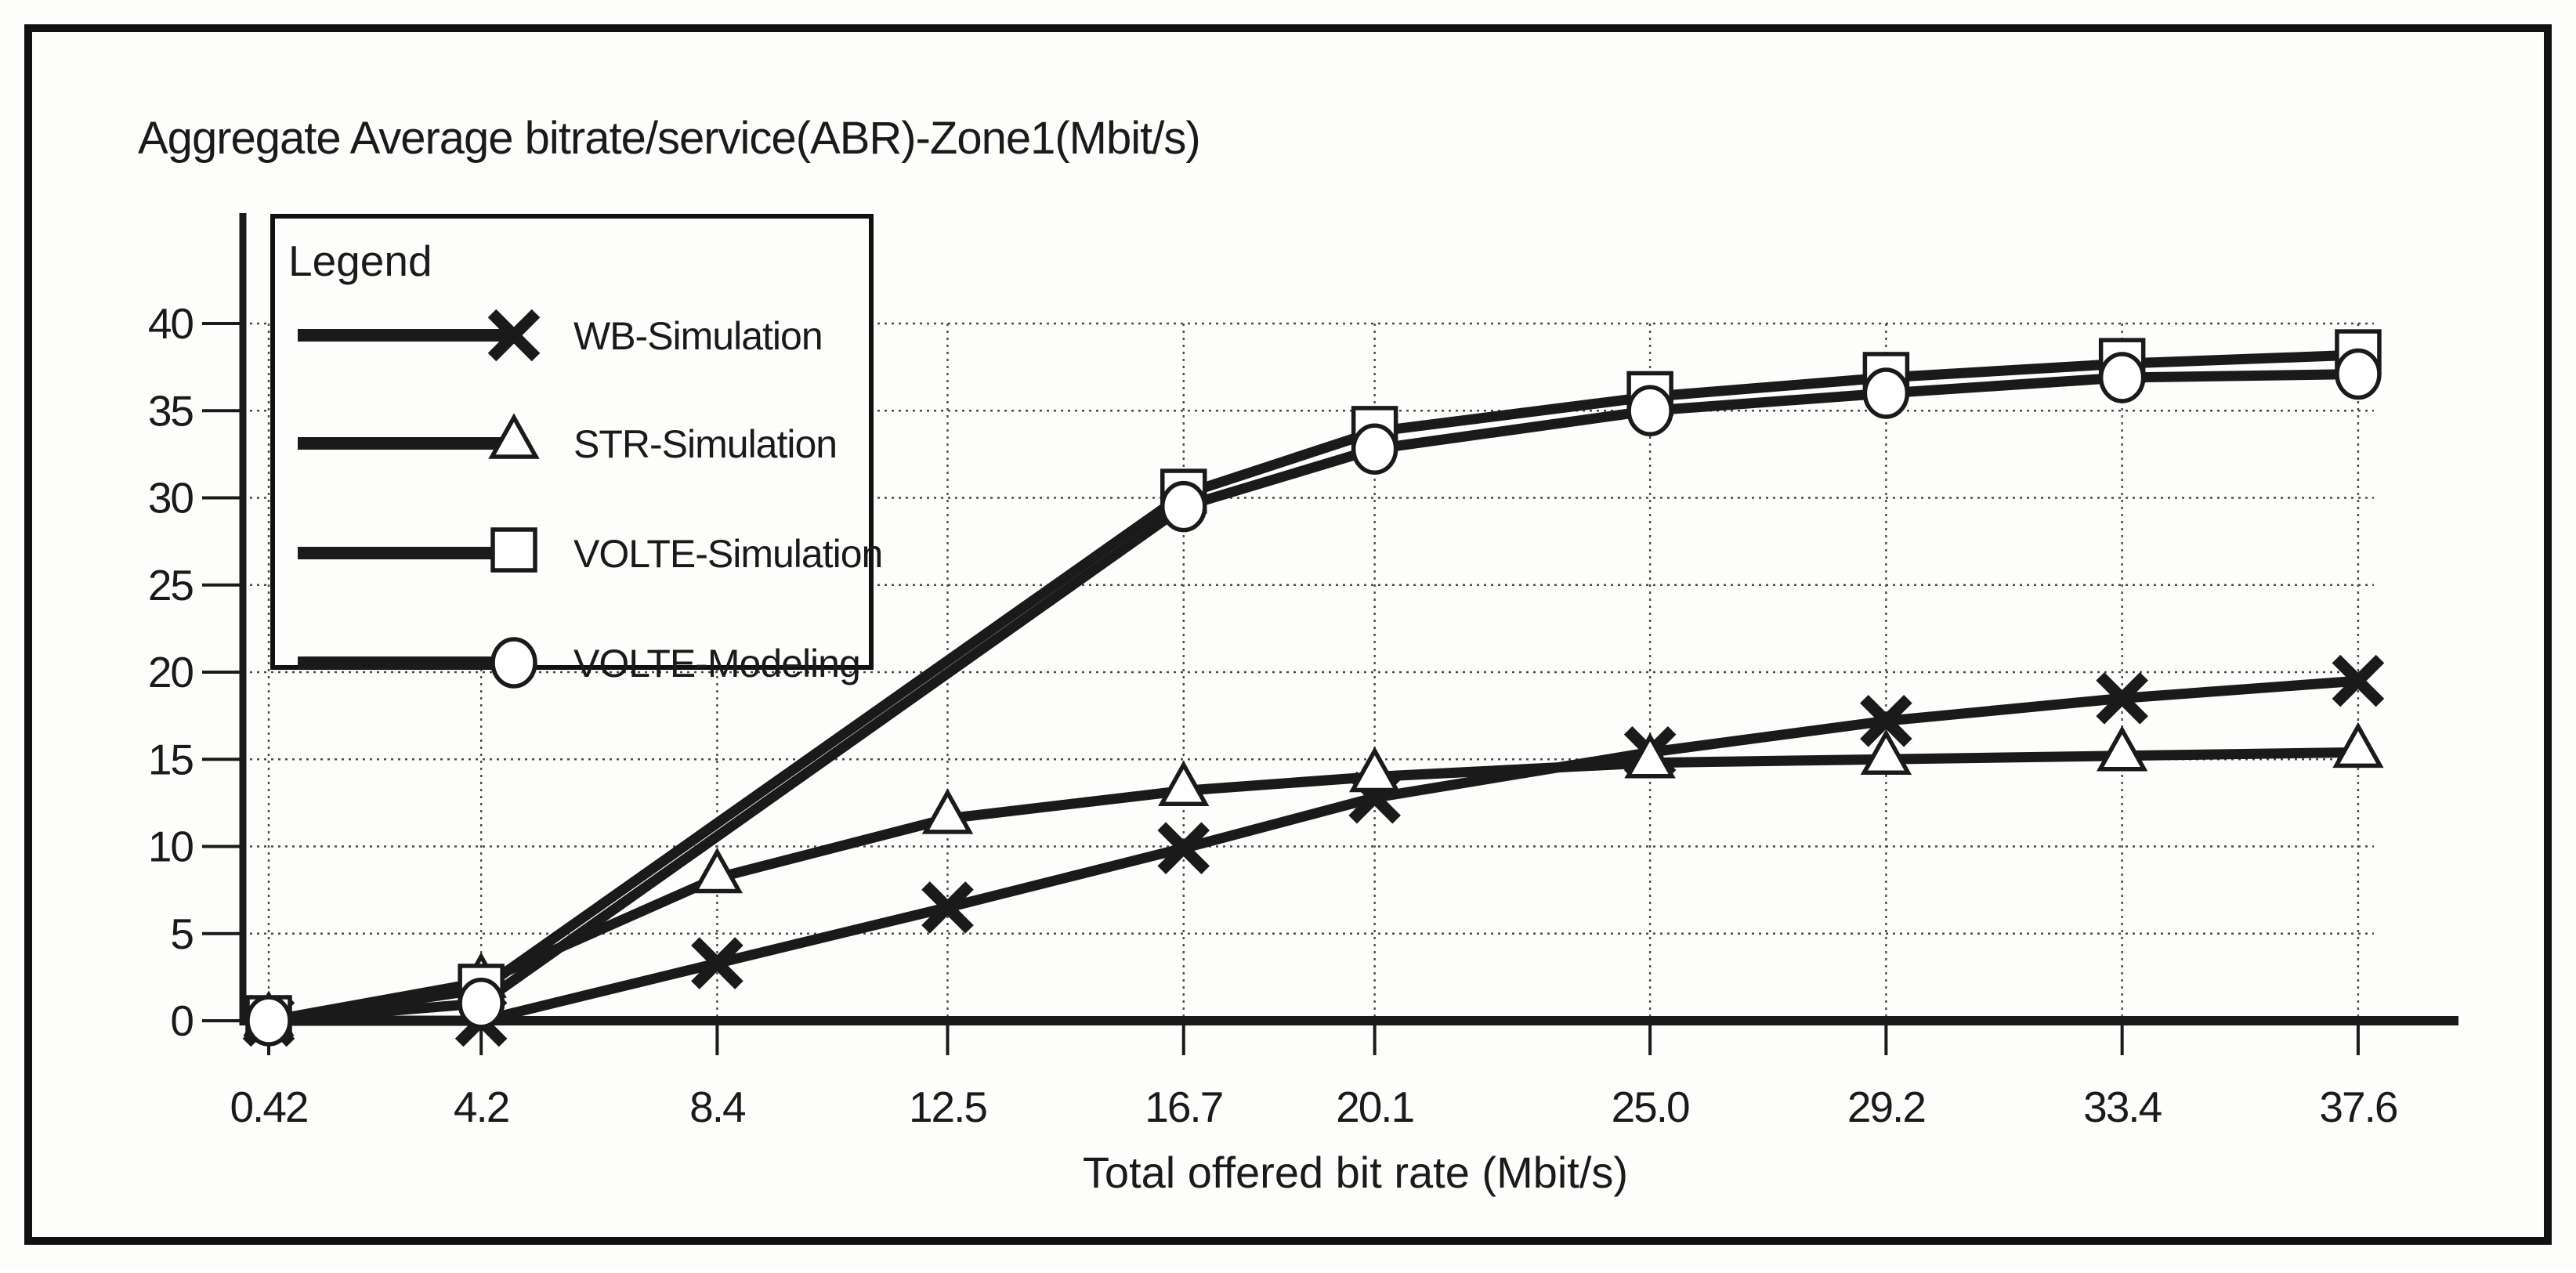 This screenshot has height=1273, width=2576. What do you see at coordinates (420, 335) in the screenshot?
I see `legend-key-wb-simulation` at bounding box center [420, 335].